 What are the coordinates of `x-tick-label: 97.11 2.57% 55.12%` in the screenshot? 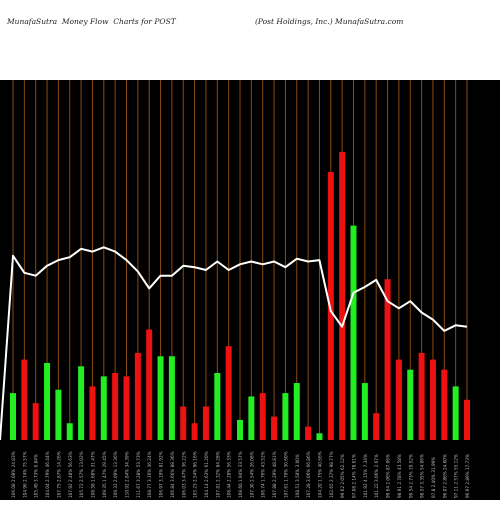 It's located at (456, 476).